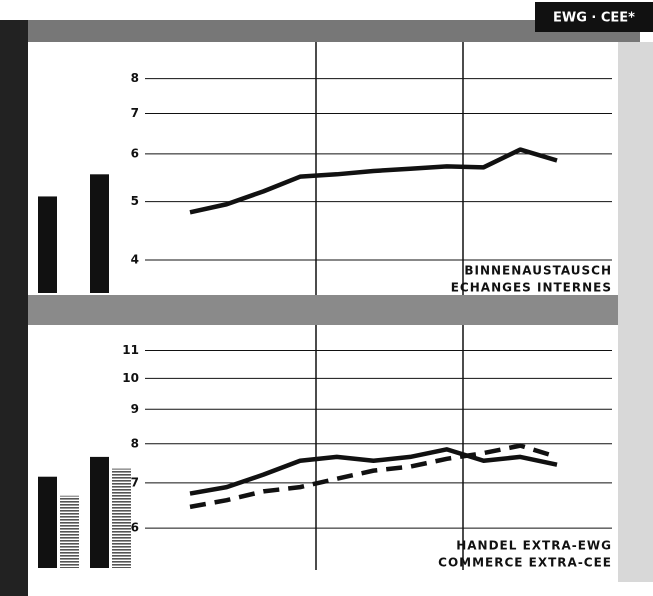 The width and height of the screenshot is (653, 596). Describe the element at coordinates (635, 312) in the screenshot. I see `frame-right` at that location.